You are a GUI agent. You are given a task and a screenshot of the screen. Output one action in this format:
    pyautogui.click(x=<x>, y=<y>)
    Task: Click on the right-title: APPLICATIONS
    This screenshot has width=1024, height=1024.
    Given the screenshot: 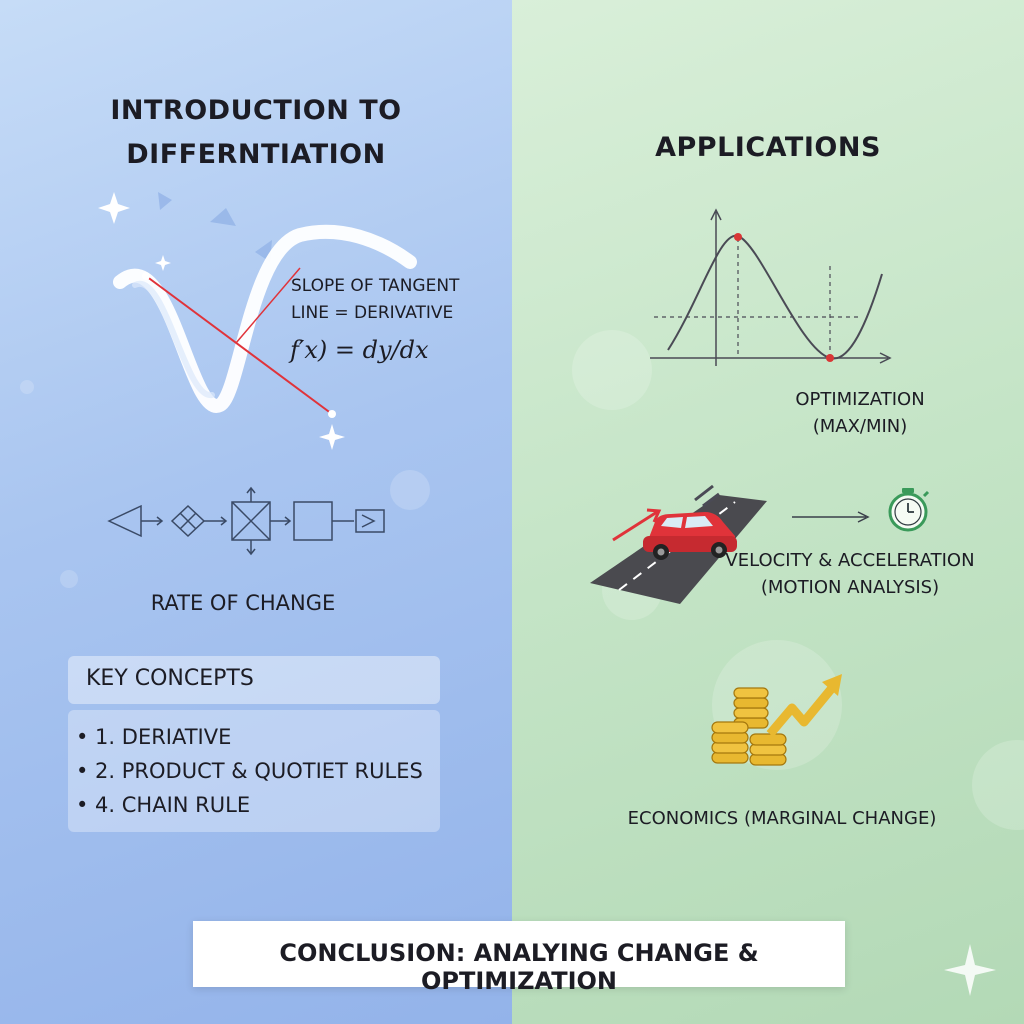 What is the action you would take?
    pyautogui.click(x=768, y=147)
    